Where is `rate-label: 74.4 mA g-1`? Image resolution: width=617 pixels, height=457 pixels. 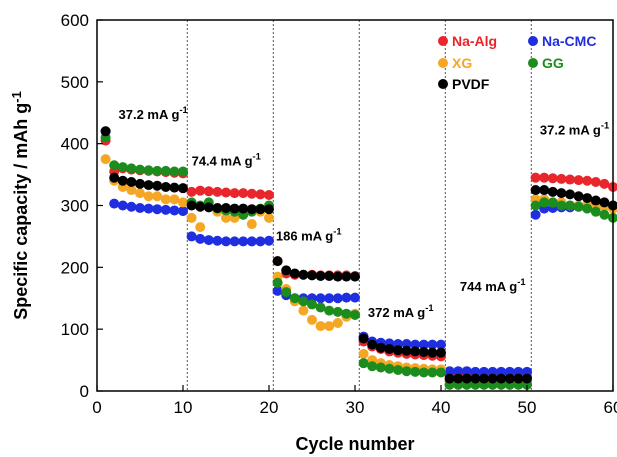 rate-label: 74.4 mA g-1 is located at coordinates (226, 159).